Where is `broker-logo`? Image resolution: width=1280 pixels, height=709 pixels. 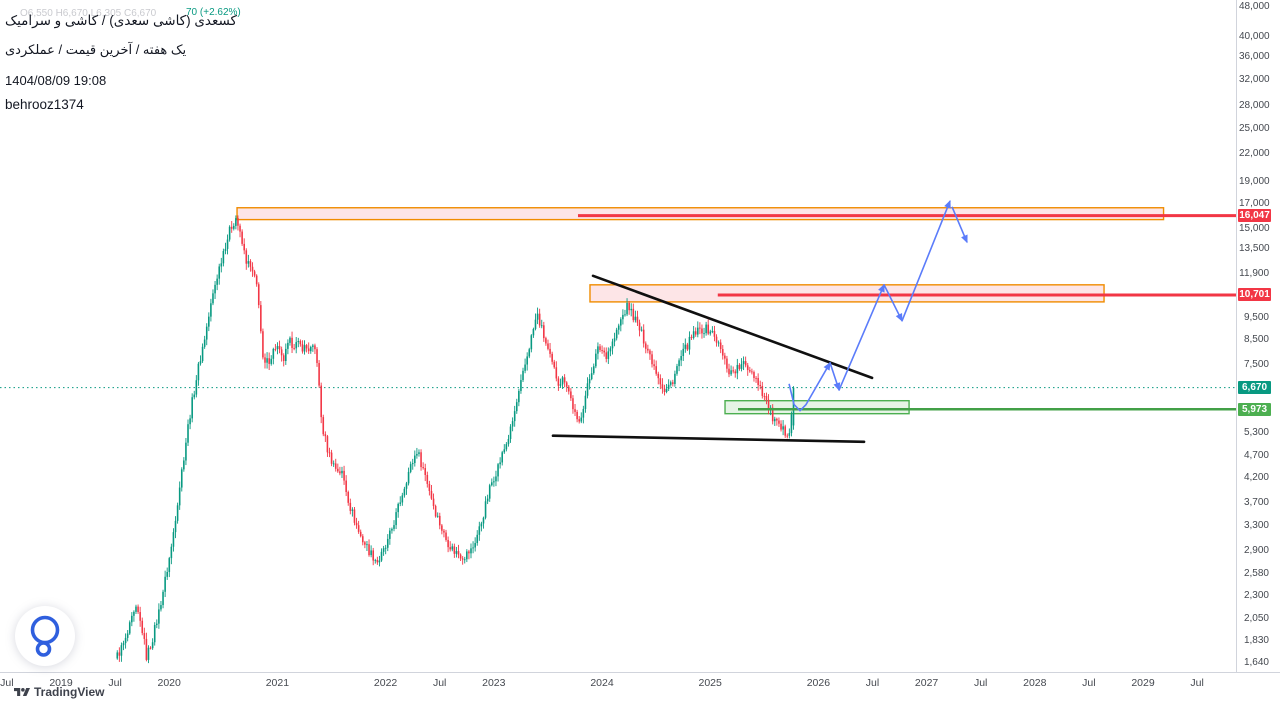
broker-logo is located at coordinates (45, 636).